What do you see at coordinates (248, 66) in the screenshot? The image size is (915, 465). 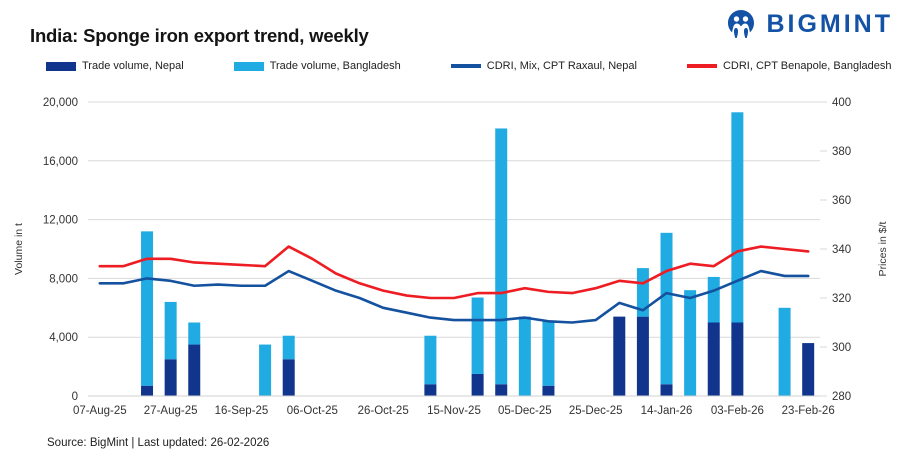 I see `legend-swatch-bangladesh-bar` at bounding box center [248, 66].